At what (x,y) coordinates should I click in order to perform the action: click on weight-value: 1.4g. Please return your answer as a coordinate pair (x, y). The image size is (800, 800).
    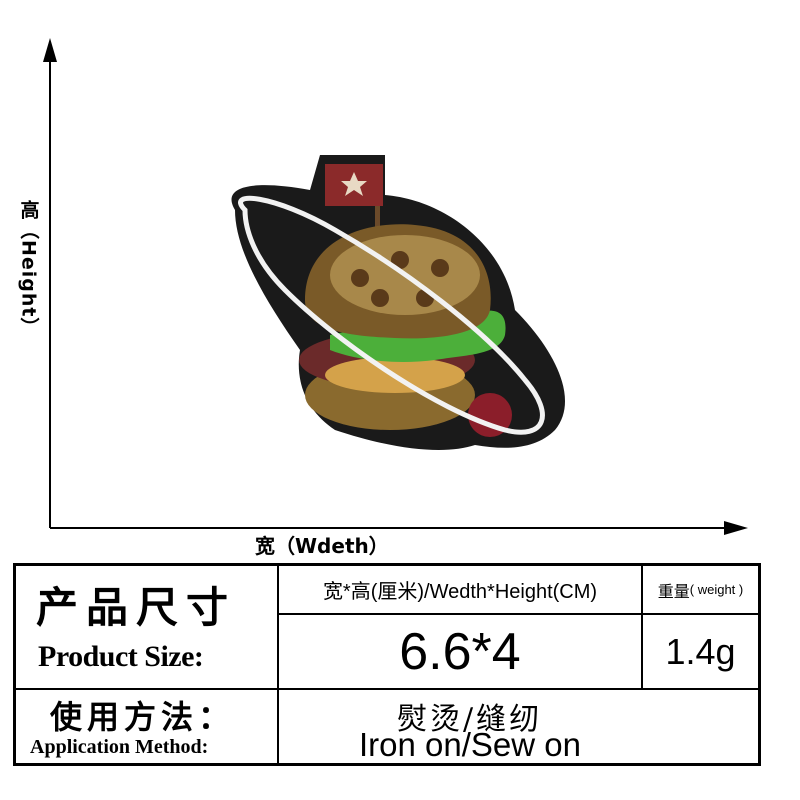
    Looking at the image, I should click on (700, 651).